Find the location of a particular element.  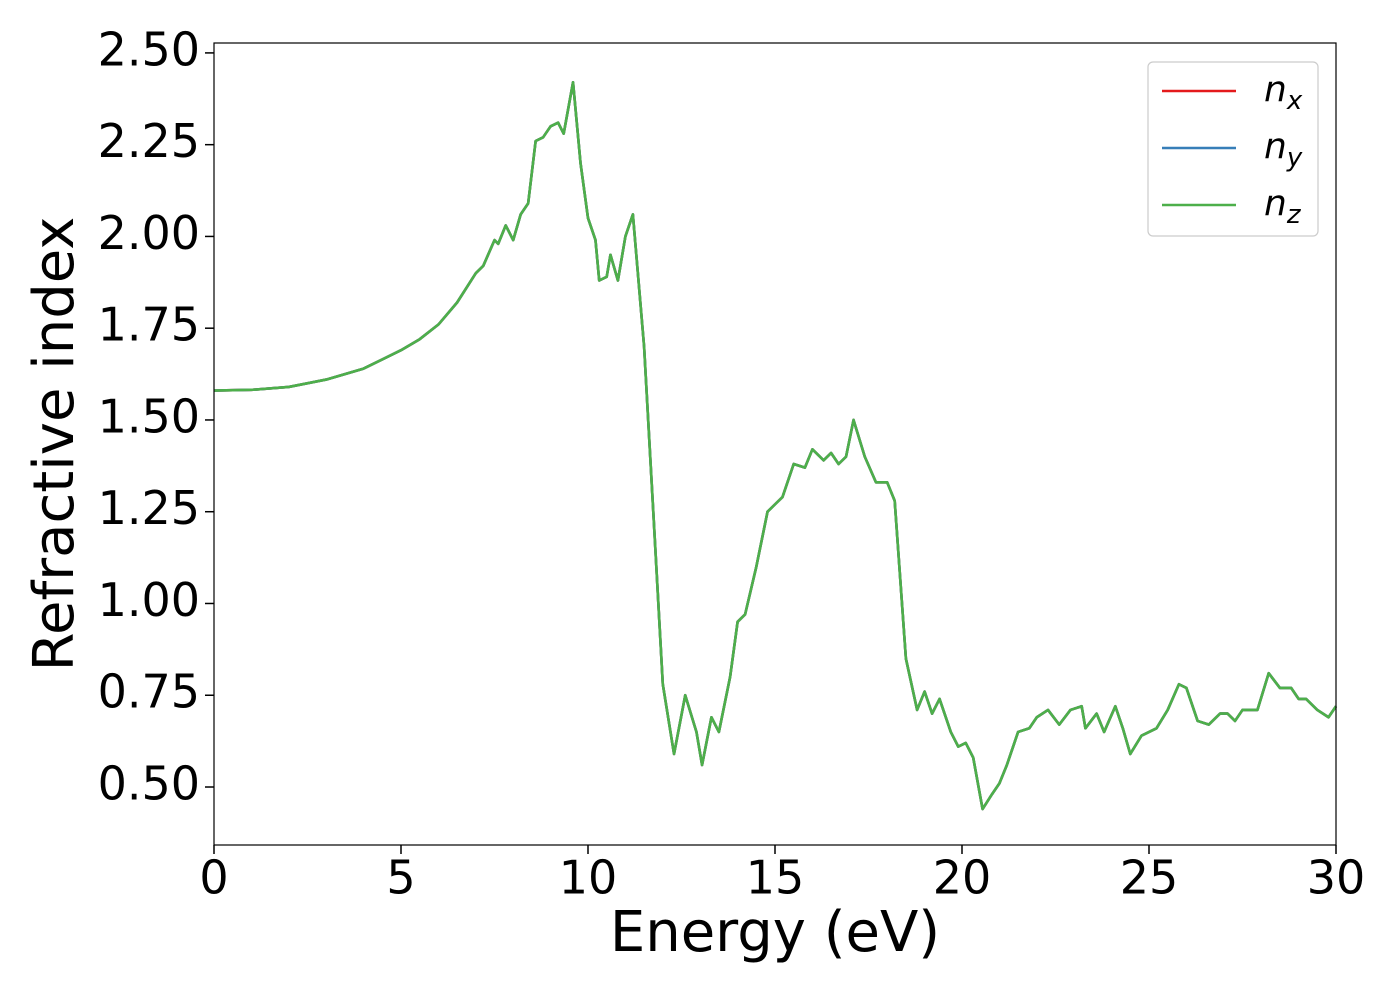

x-tick-label: 0 is located at coordinates (213, 878).